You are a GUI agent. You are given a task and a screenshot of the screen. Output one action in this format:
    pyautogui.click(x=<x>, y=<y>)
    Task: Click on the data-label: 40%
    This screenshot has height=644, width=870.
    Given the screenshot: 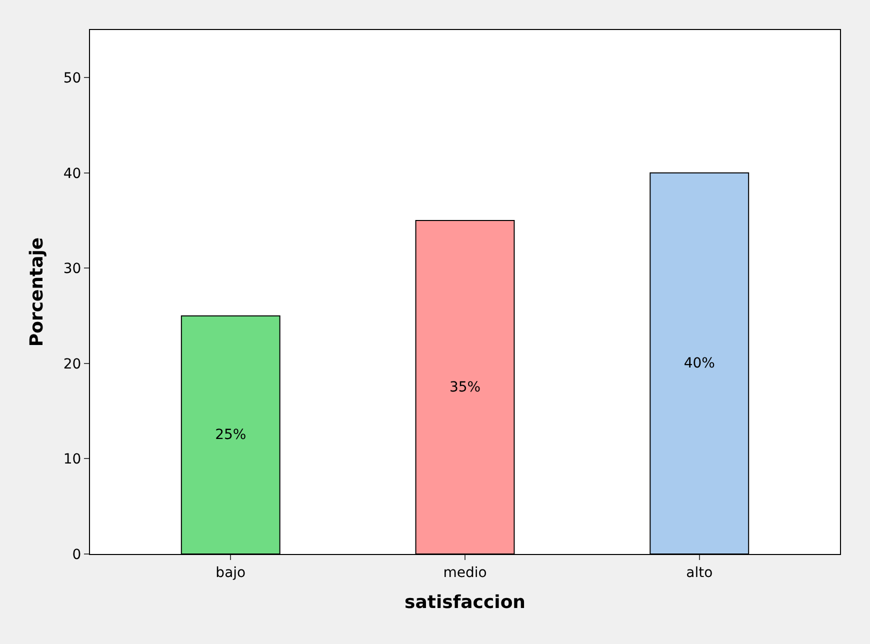 What is the action you would take?
    pyautogui.click(x=699, y=363)
    